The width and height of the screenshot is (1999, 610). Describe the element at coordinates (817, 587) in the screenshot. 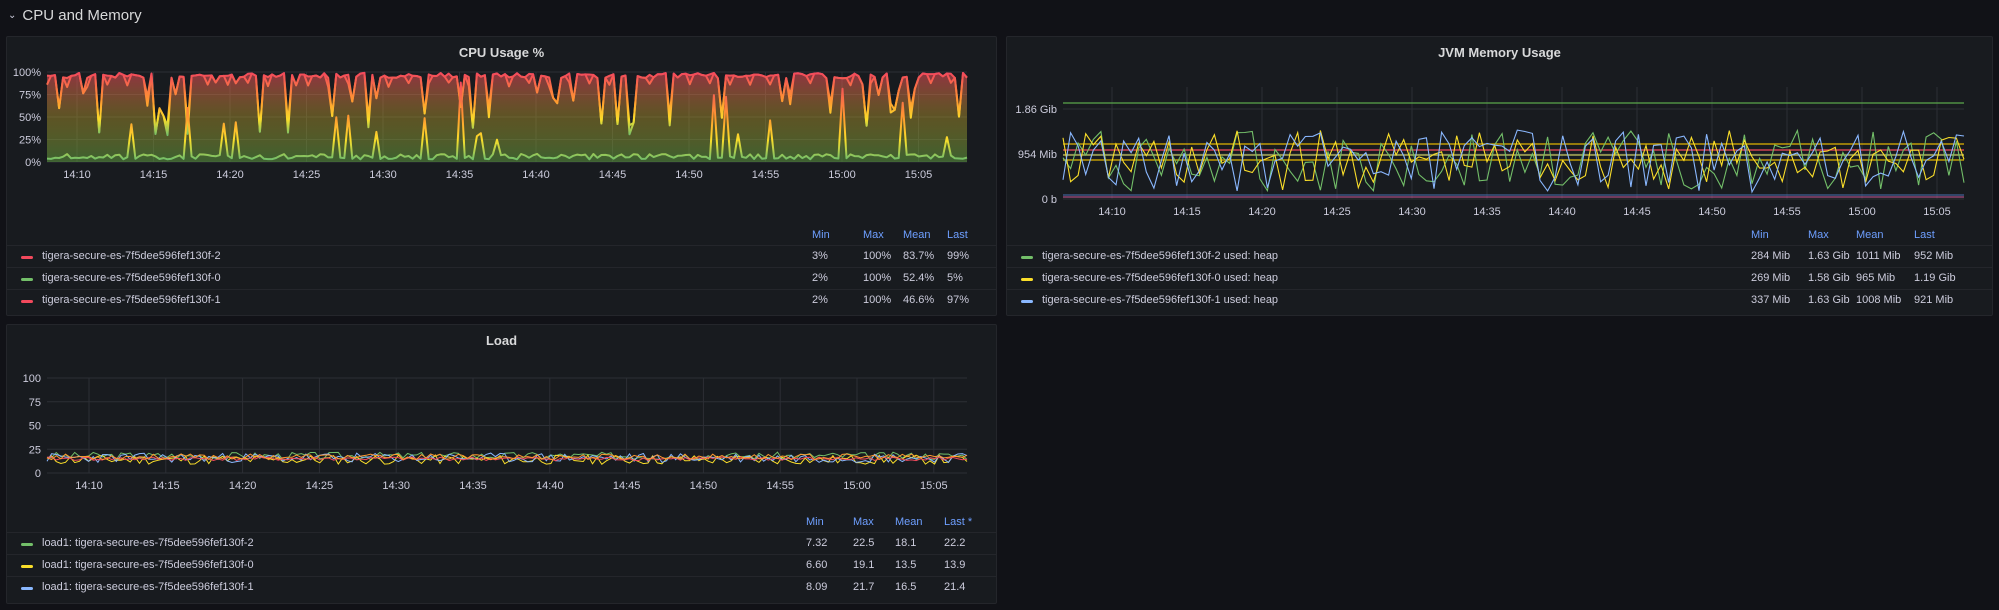

I see `legend-value-min: 8.09` at that location.